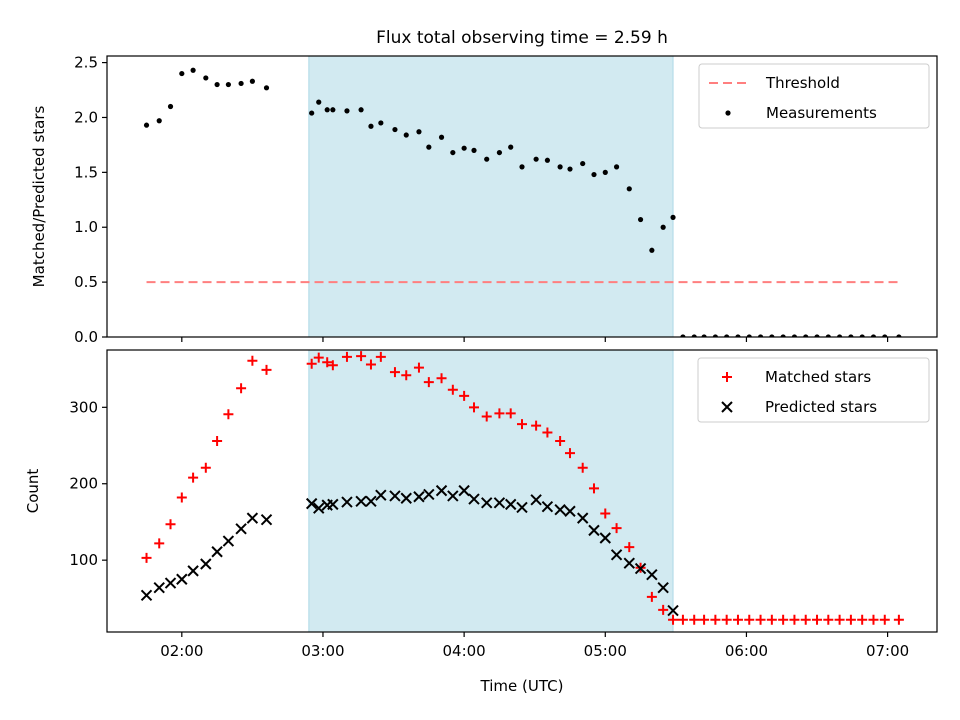 Image resolution: width=960 pixels, height=720 pixels. Describe the element at coordinates (86, 117) in the screenshot. I see `y-tick-label: 2.0` at that location.